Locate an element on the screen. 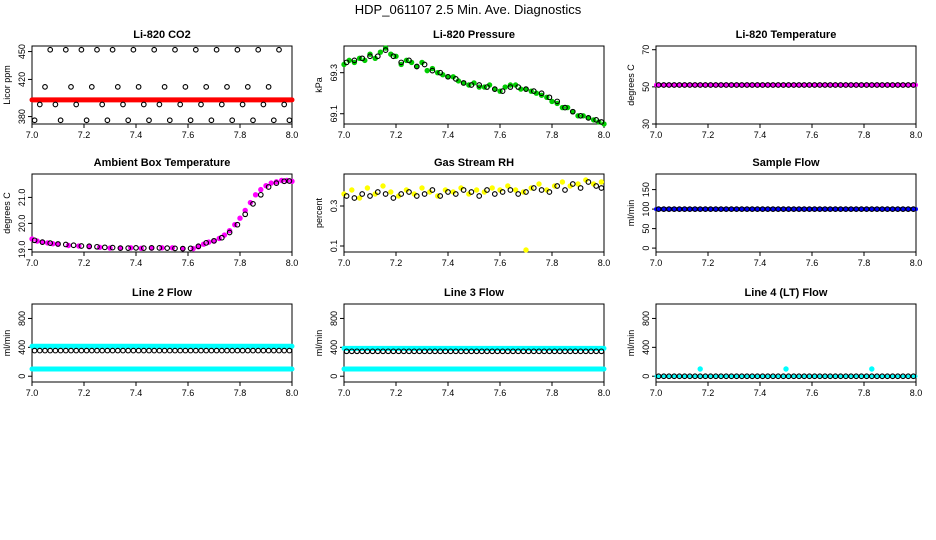 The height and width of the screenshot is (540, 936). chart-title: Gas Stream RH is located at coordinates (474, 163).